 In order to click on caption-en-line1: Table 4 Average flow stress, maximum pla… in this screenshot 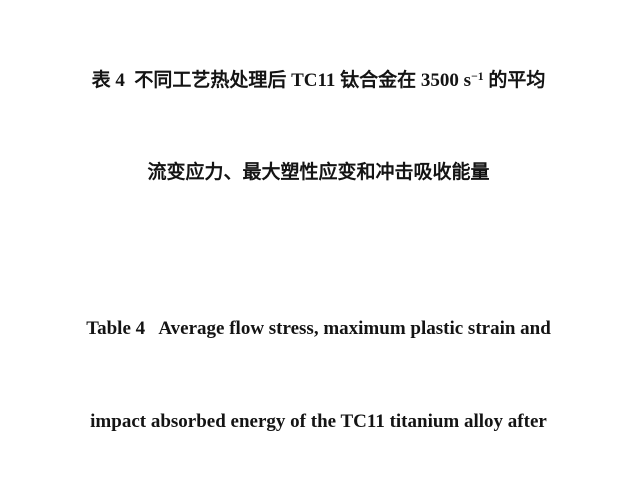, I will do `click(318, 328)`.